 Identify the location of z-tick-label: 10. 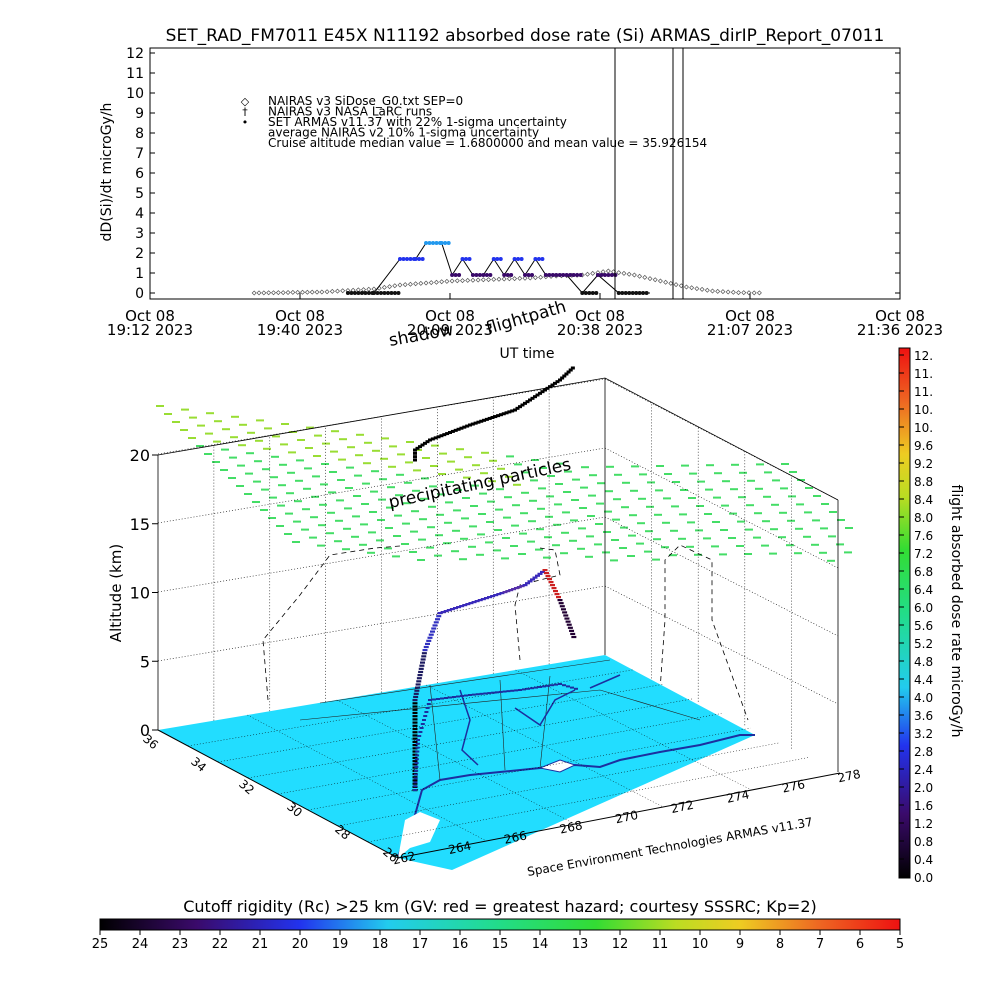
(140, 593).